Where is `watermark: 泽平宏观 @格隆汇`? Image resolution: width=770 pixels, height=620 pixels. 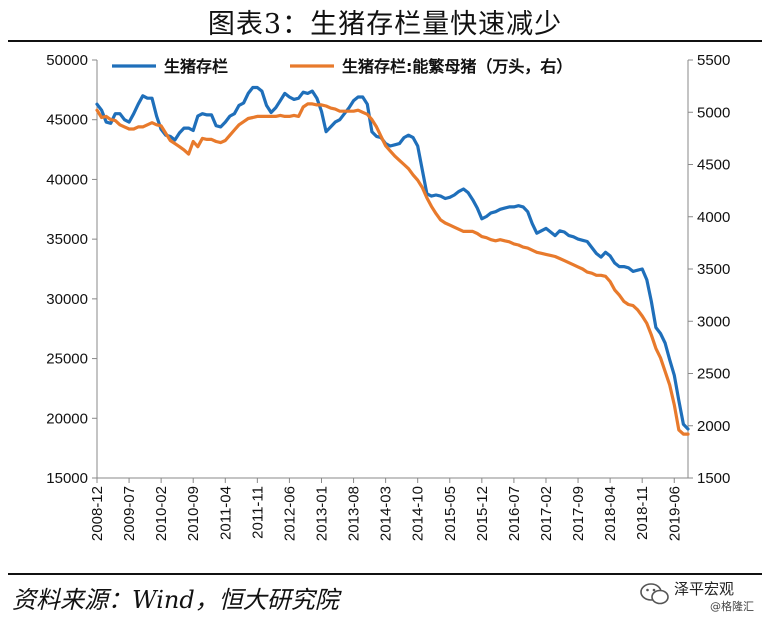
watermark: 泽平宏观 @格隆汇 is located at coordinates (702, 596).